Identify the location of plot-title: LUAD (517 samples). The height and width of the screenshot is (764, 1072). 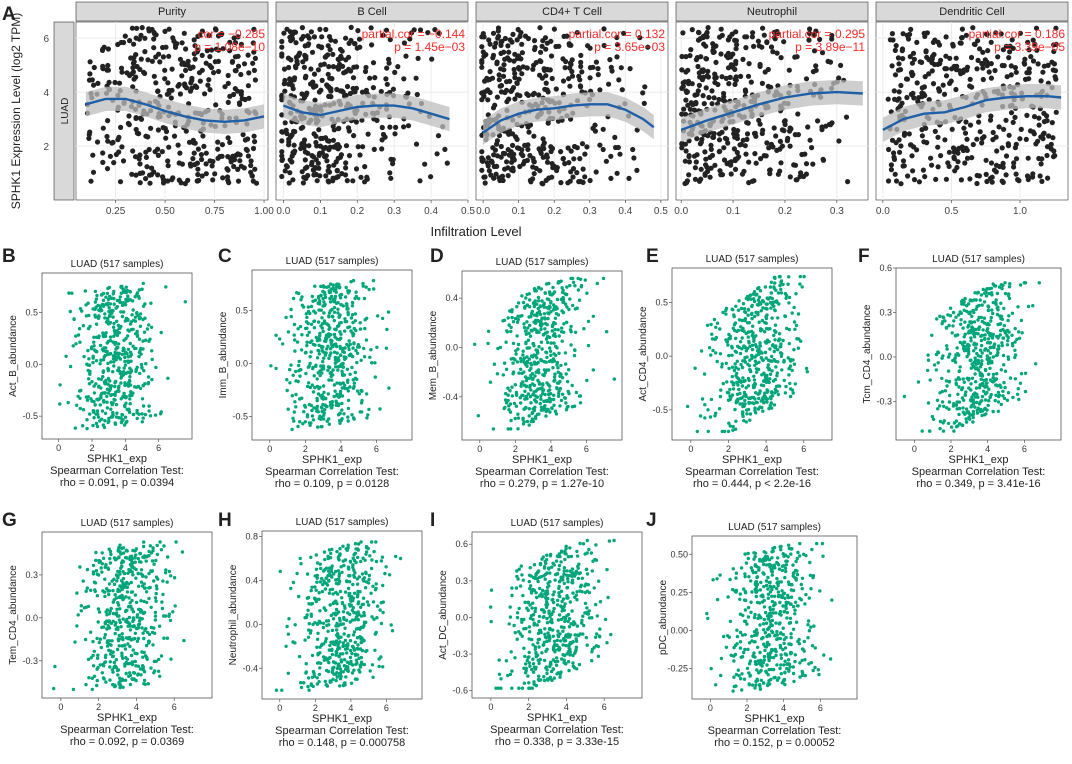
(542, 262).